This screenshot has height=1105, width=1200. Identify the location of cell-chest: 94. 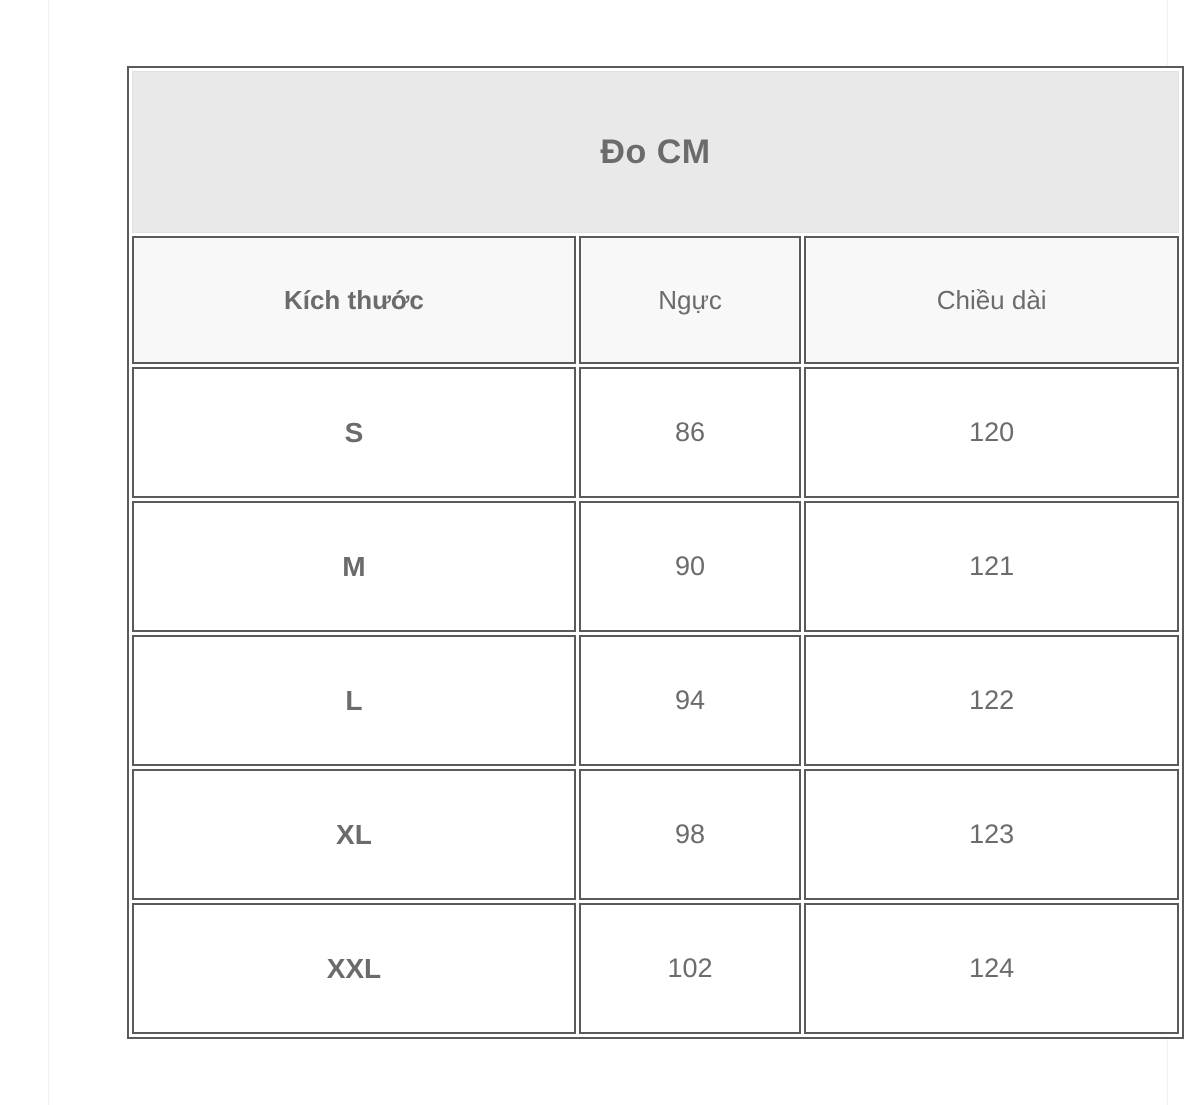
(690, 700).